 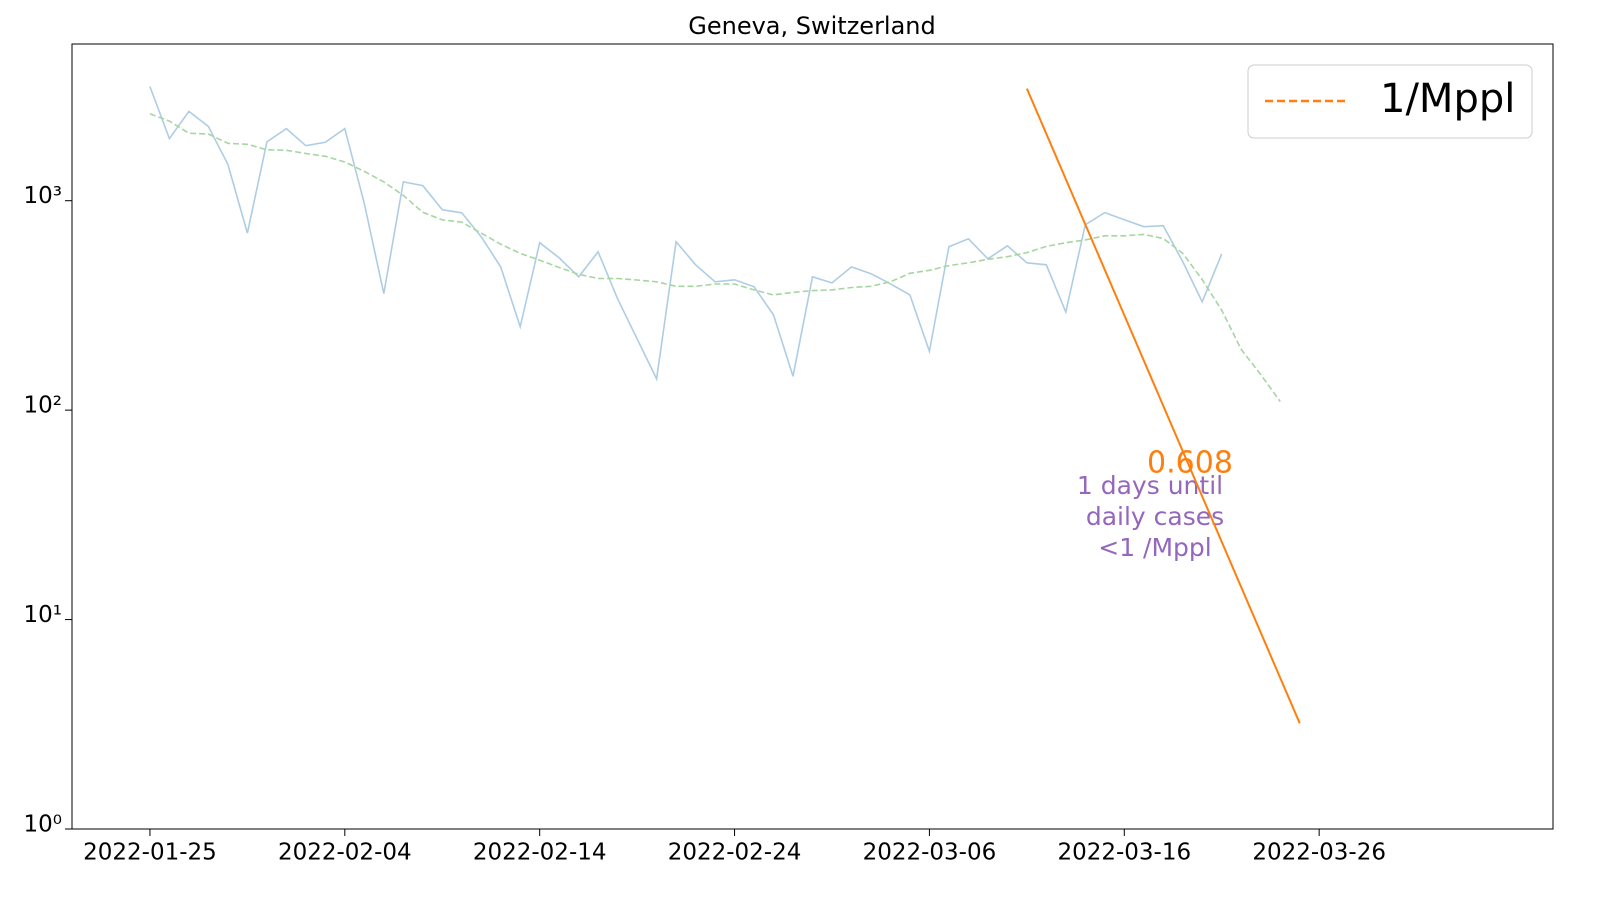 What do you see at coordinates (1319, 853) in the screenshot?
I see `x-tick-label: 2022-03-26` at bounding box center [1319, 853].